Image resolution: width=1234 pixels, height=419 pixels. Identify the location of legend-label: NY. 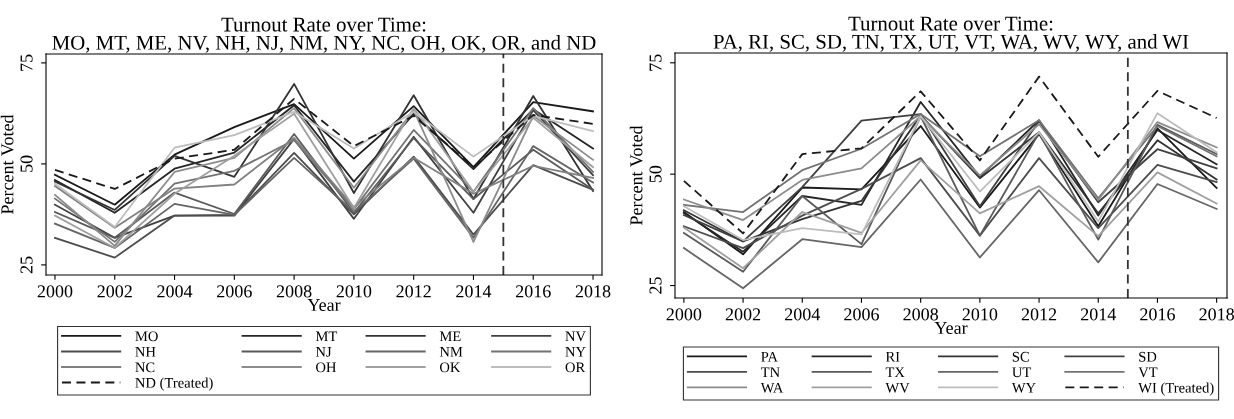
(575, 352).